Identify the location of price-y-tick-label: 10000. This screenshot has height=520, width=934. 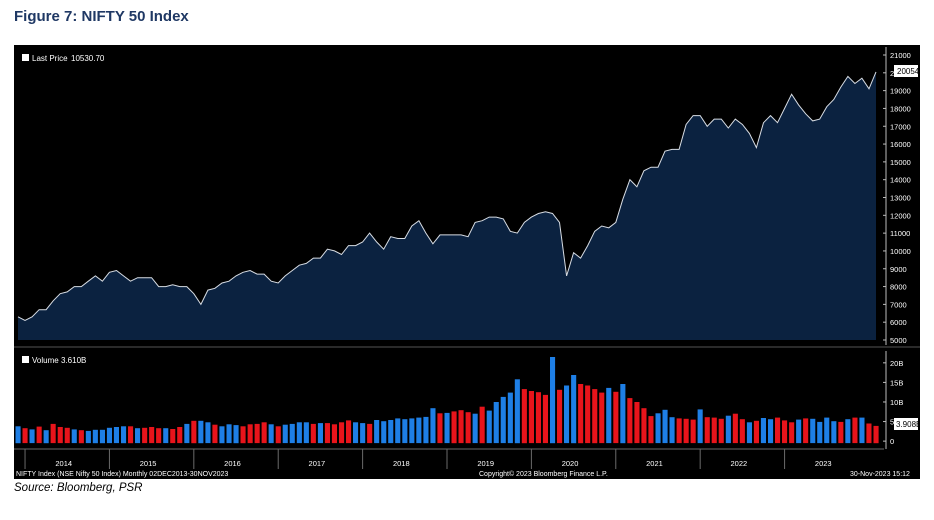
(900, 251).